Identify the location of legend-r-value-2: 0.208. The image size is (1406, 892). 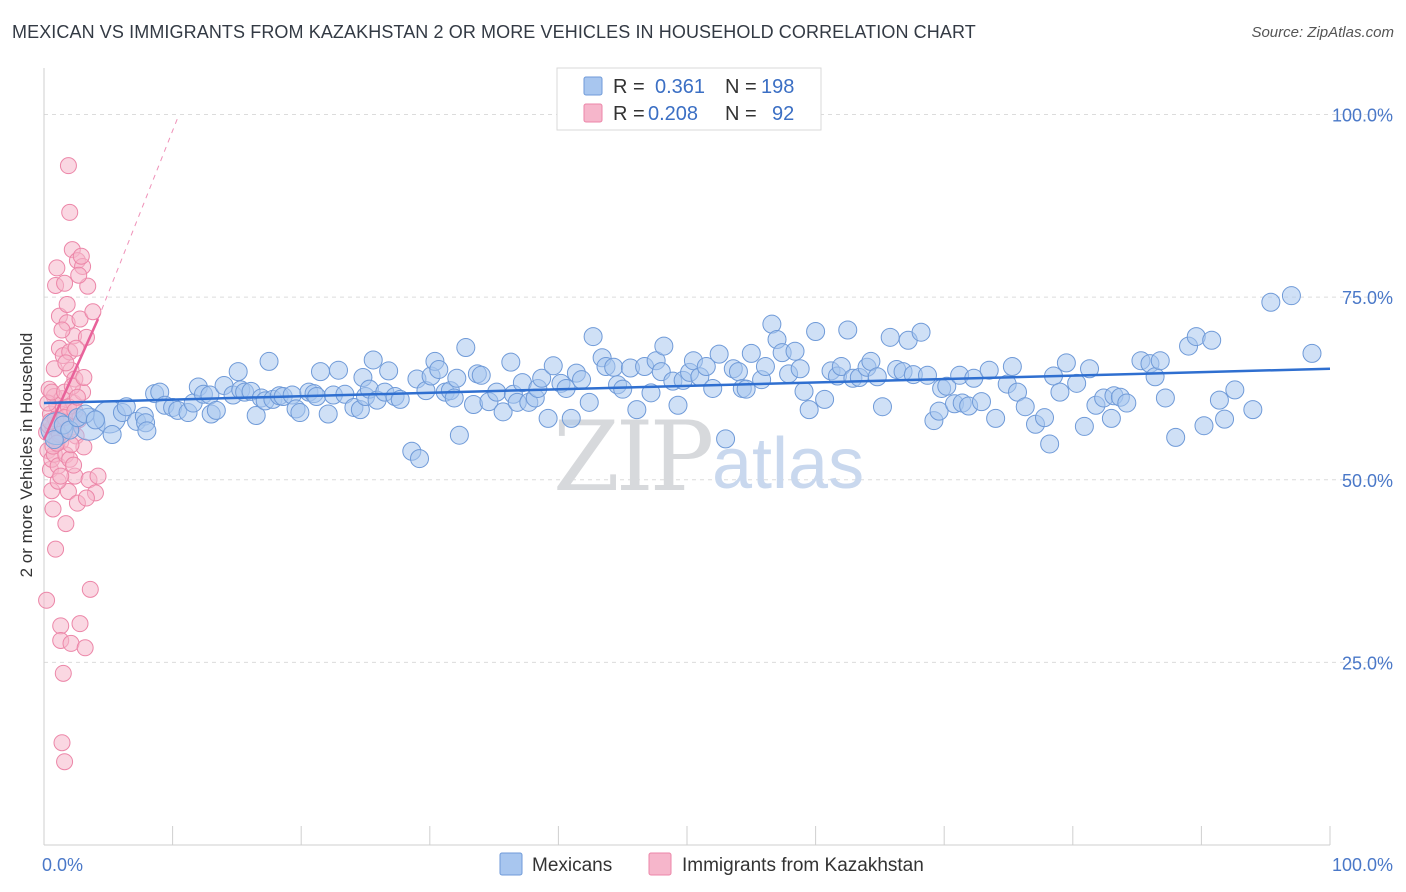
(673, 114).